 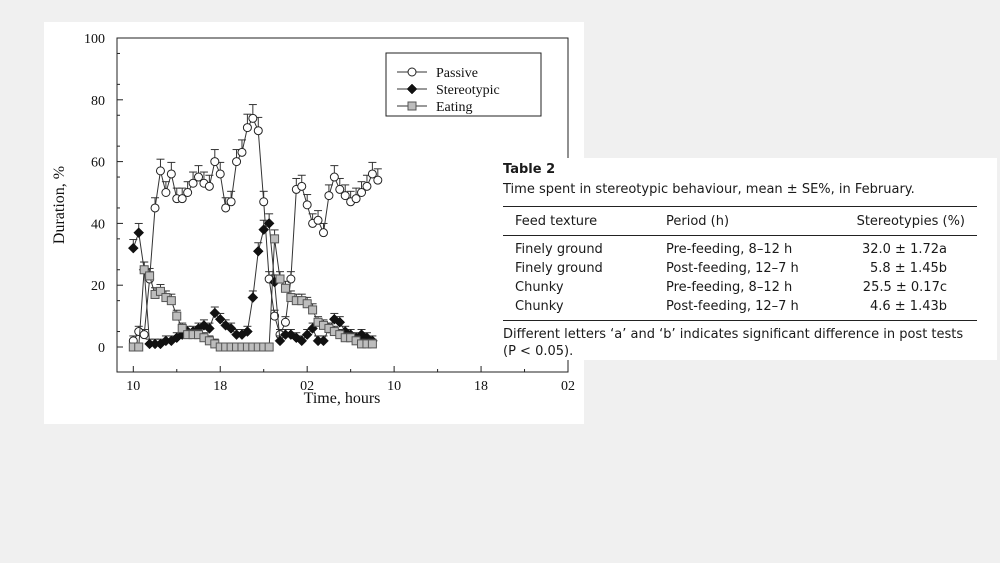 I want to click on legend: Passive Stereotypic Eating, so click(x=463, y=84).